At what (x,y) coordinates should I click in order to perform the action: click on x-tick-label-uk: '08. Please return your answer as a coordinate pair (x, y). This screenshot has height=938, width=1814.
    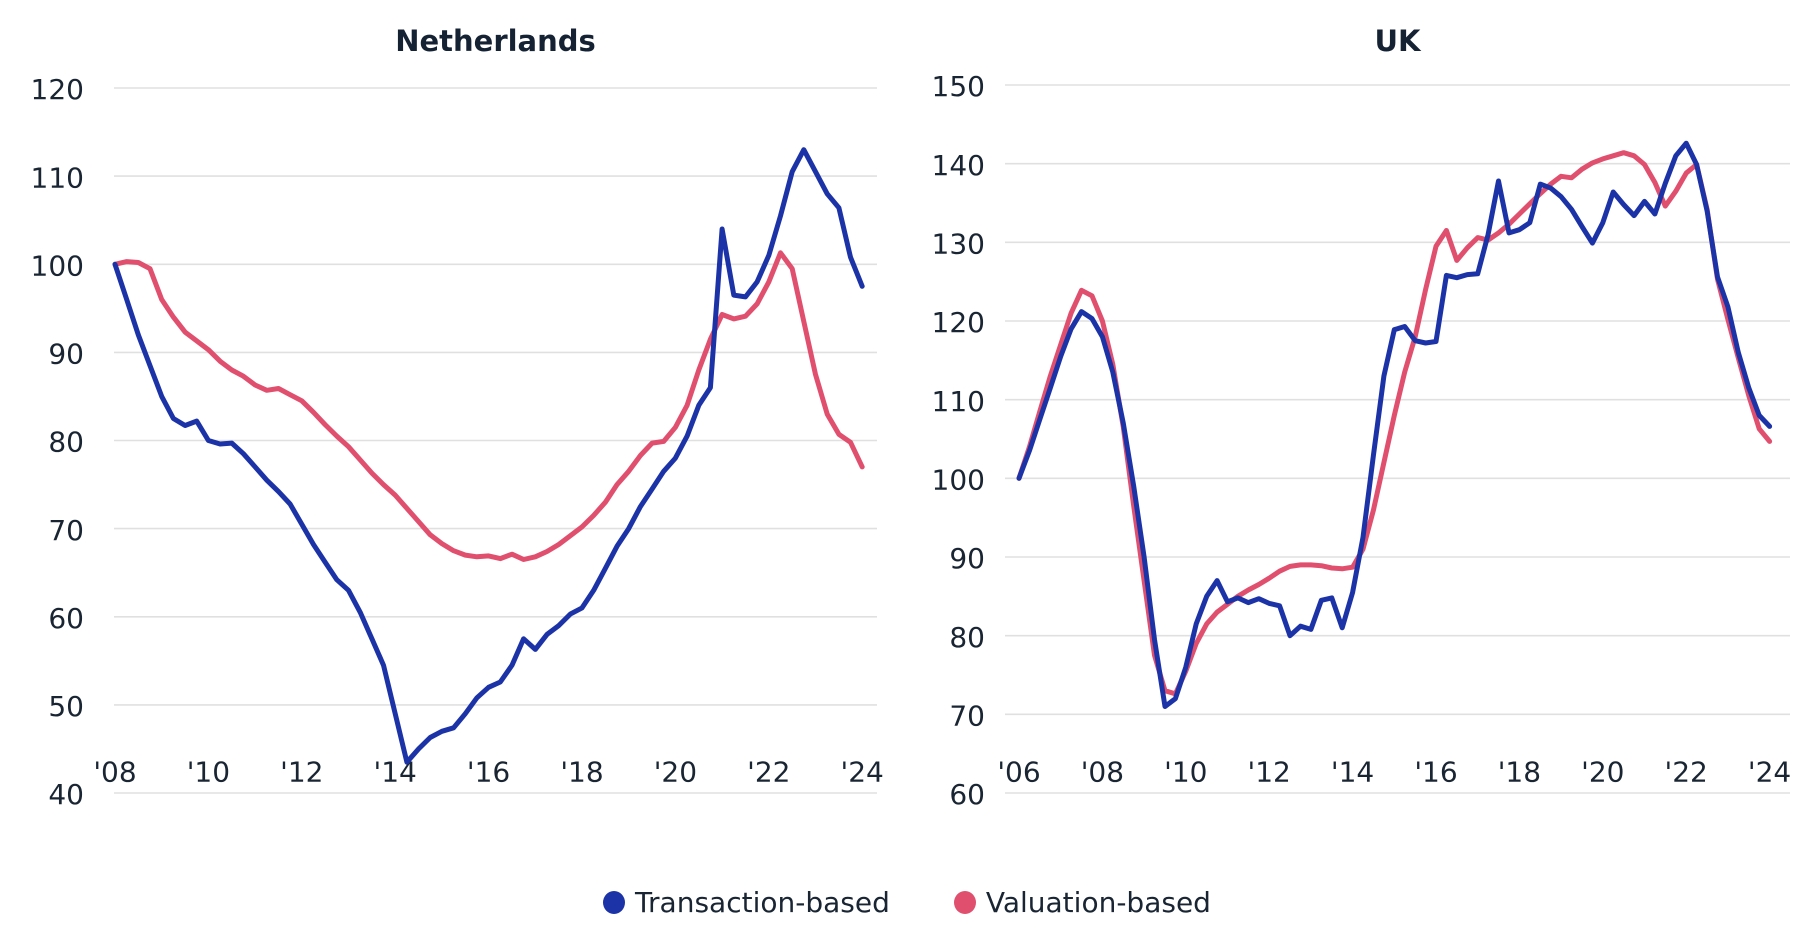
    Looking at the image, I should click on (1102, 772).